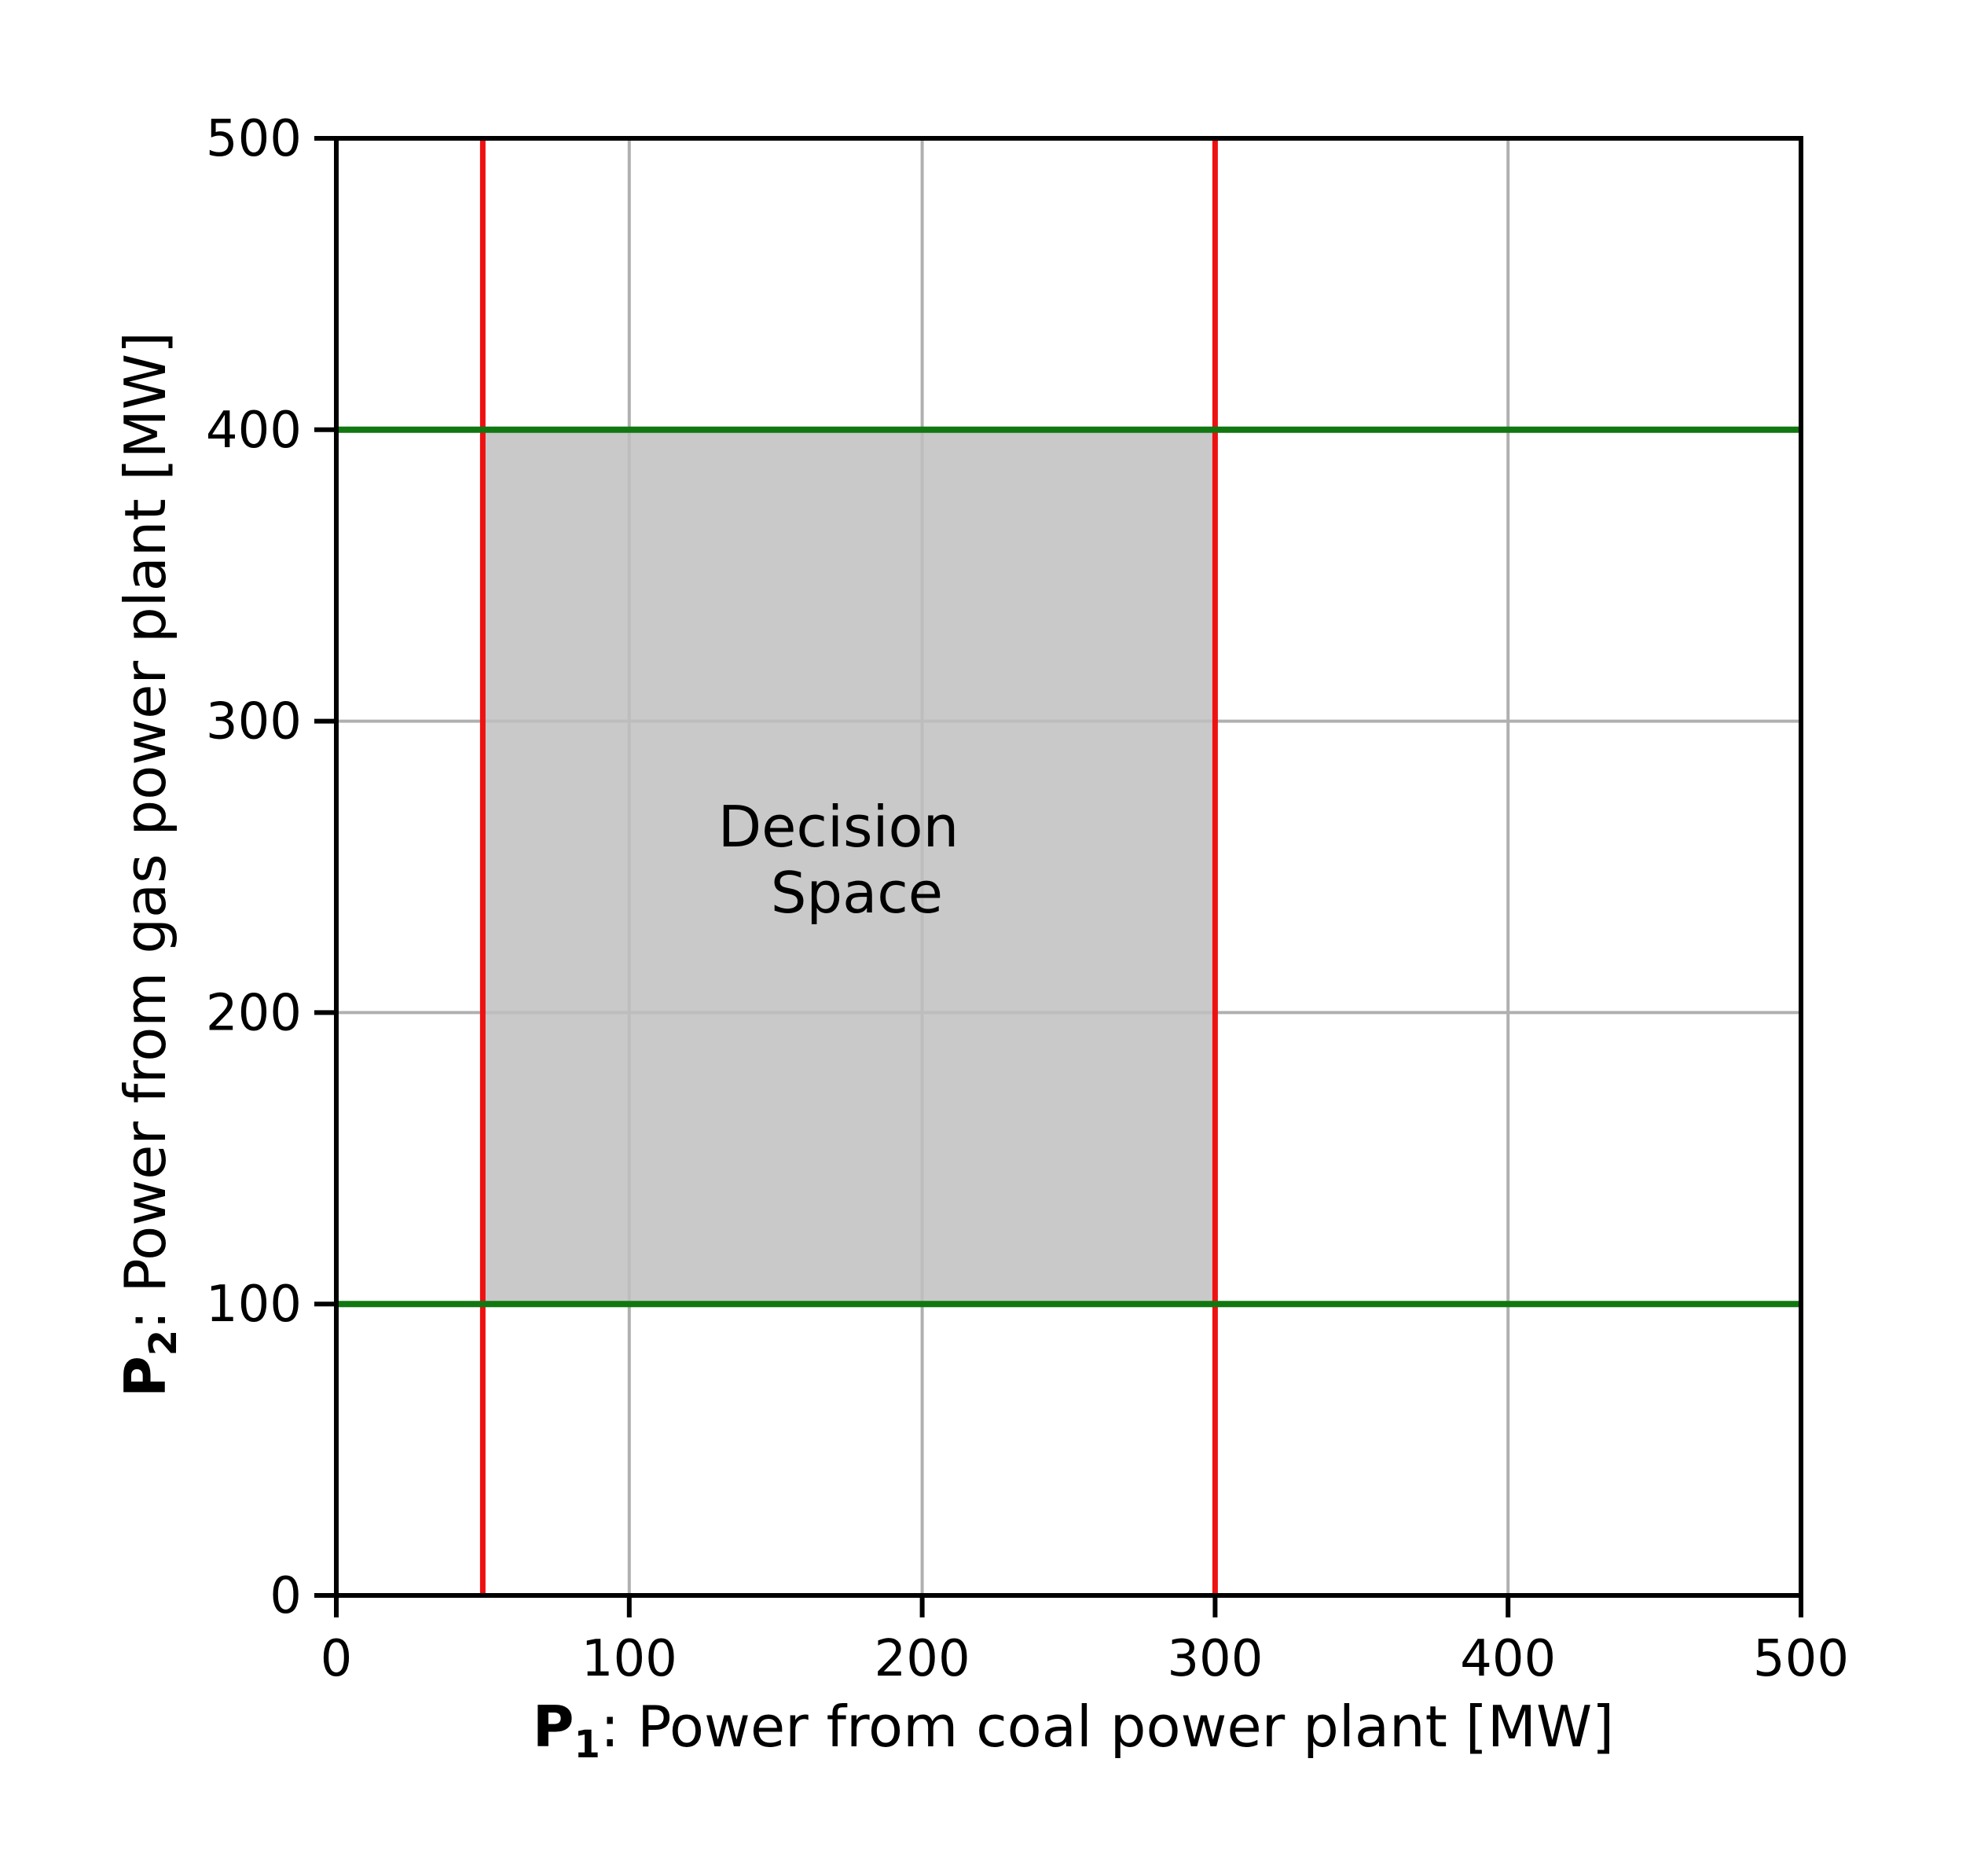 The height and width of the screenshot is (1876, 1966). What do you see at coordinates (254, 722) in the screenshot?
I see `y-tick-label-300: 300` at bounding box center [254, 722].